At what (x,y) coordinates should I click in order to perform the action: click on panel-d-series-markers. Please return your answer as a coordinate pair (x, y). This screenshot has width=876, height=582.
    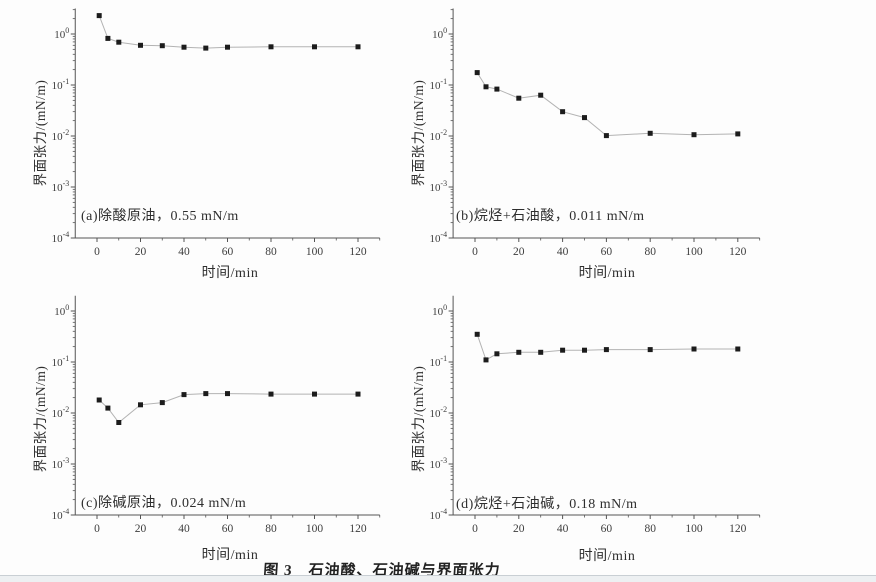
    Looking at the image, I should click on (607, 347).